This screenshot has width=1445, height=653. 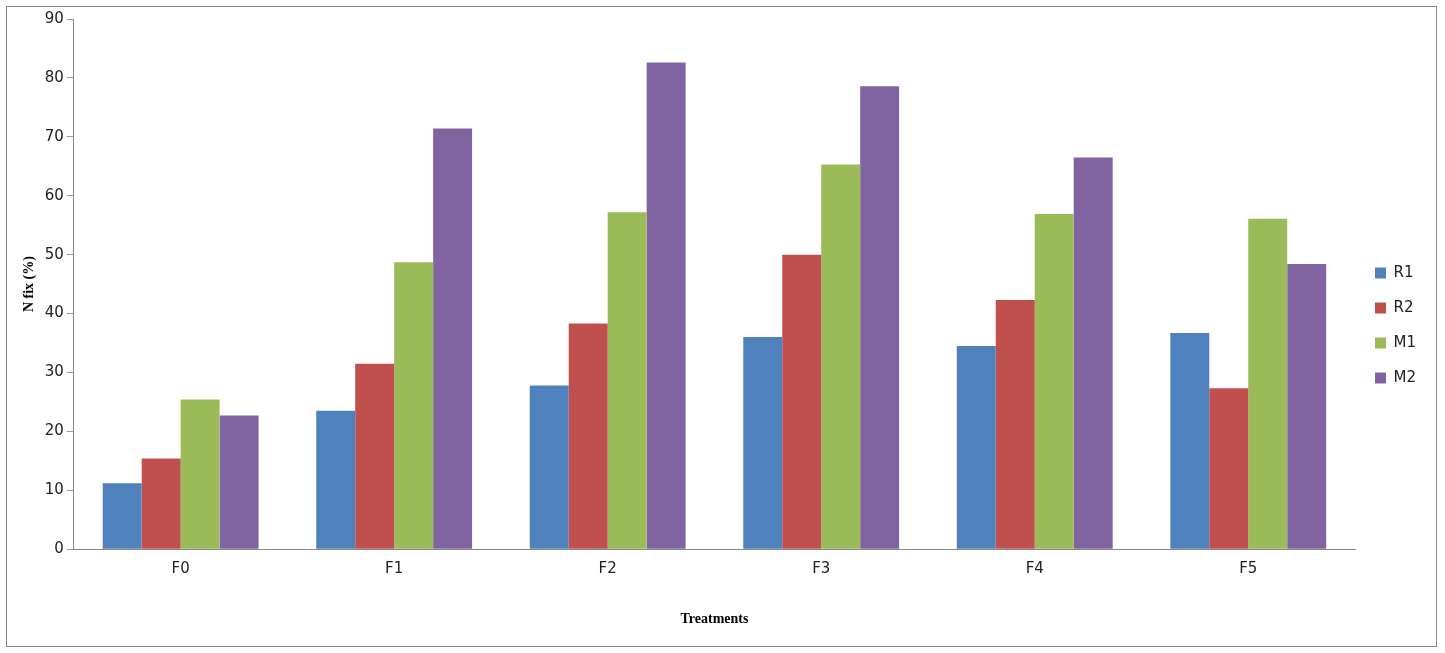 I want to click on x-tick-label: F1, so click(x=394, y=568).